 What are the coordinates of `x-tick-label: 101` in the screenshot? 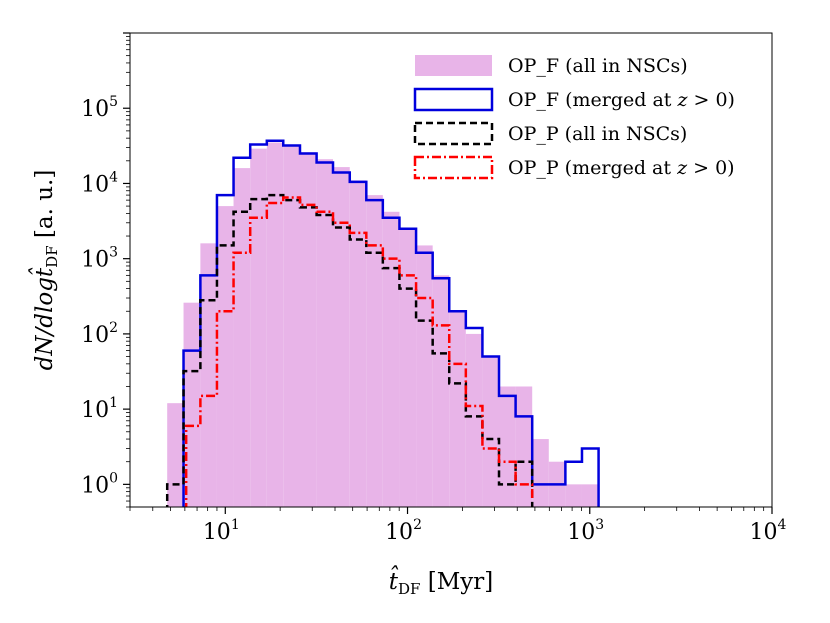 It's located at (221, 531).